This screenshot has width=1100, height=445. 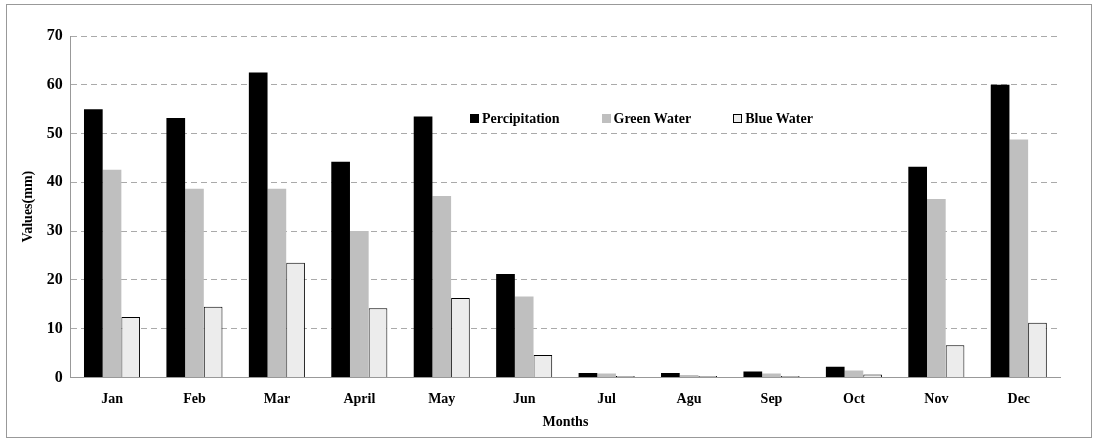 I want to click on x-tick-label: Jul, so click(x=607, y=399).